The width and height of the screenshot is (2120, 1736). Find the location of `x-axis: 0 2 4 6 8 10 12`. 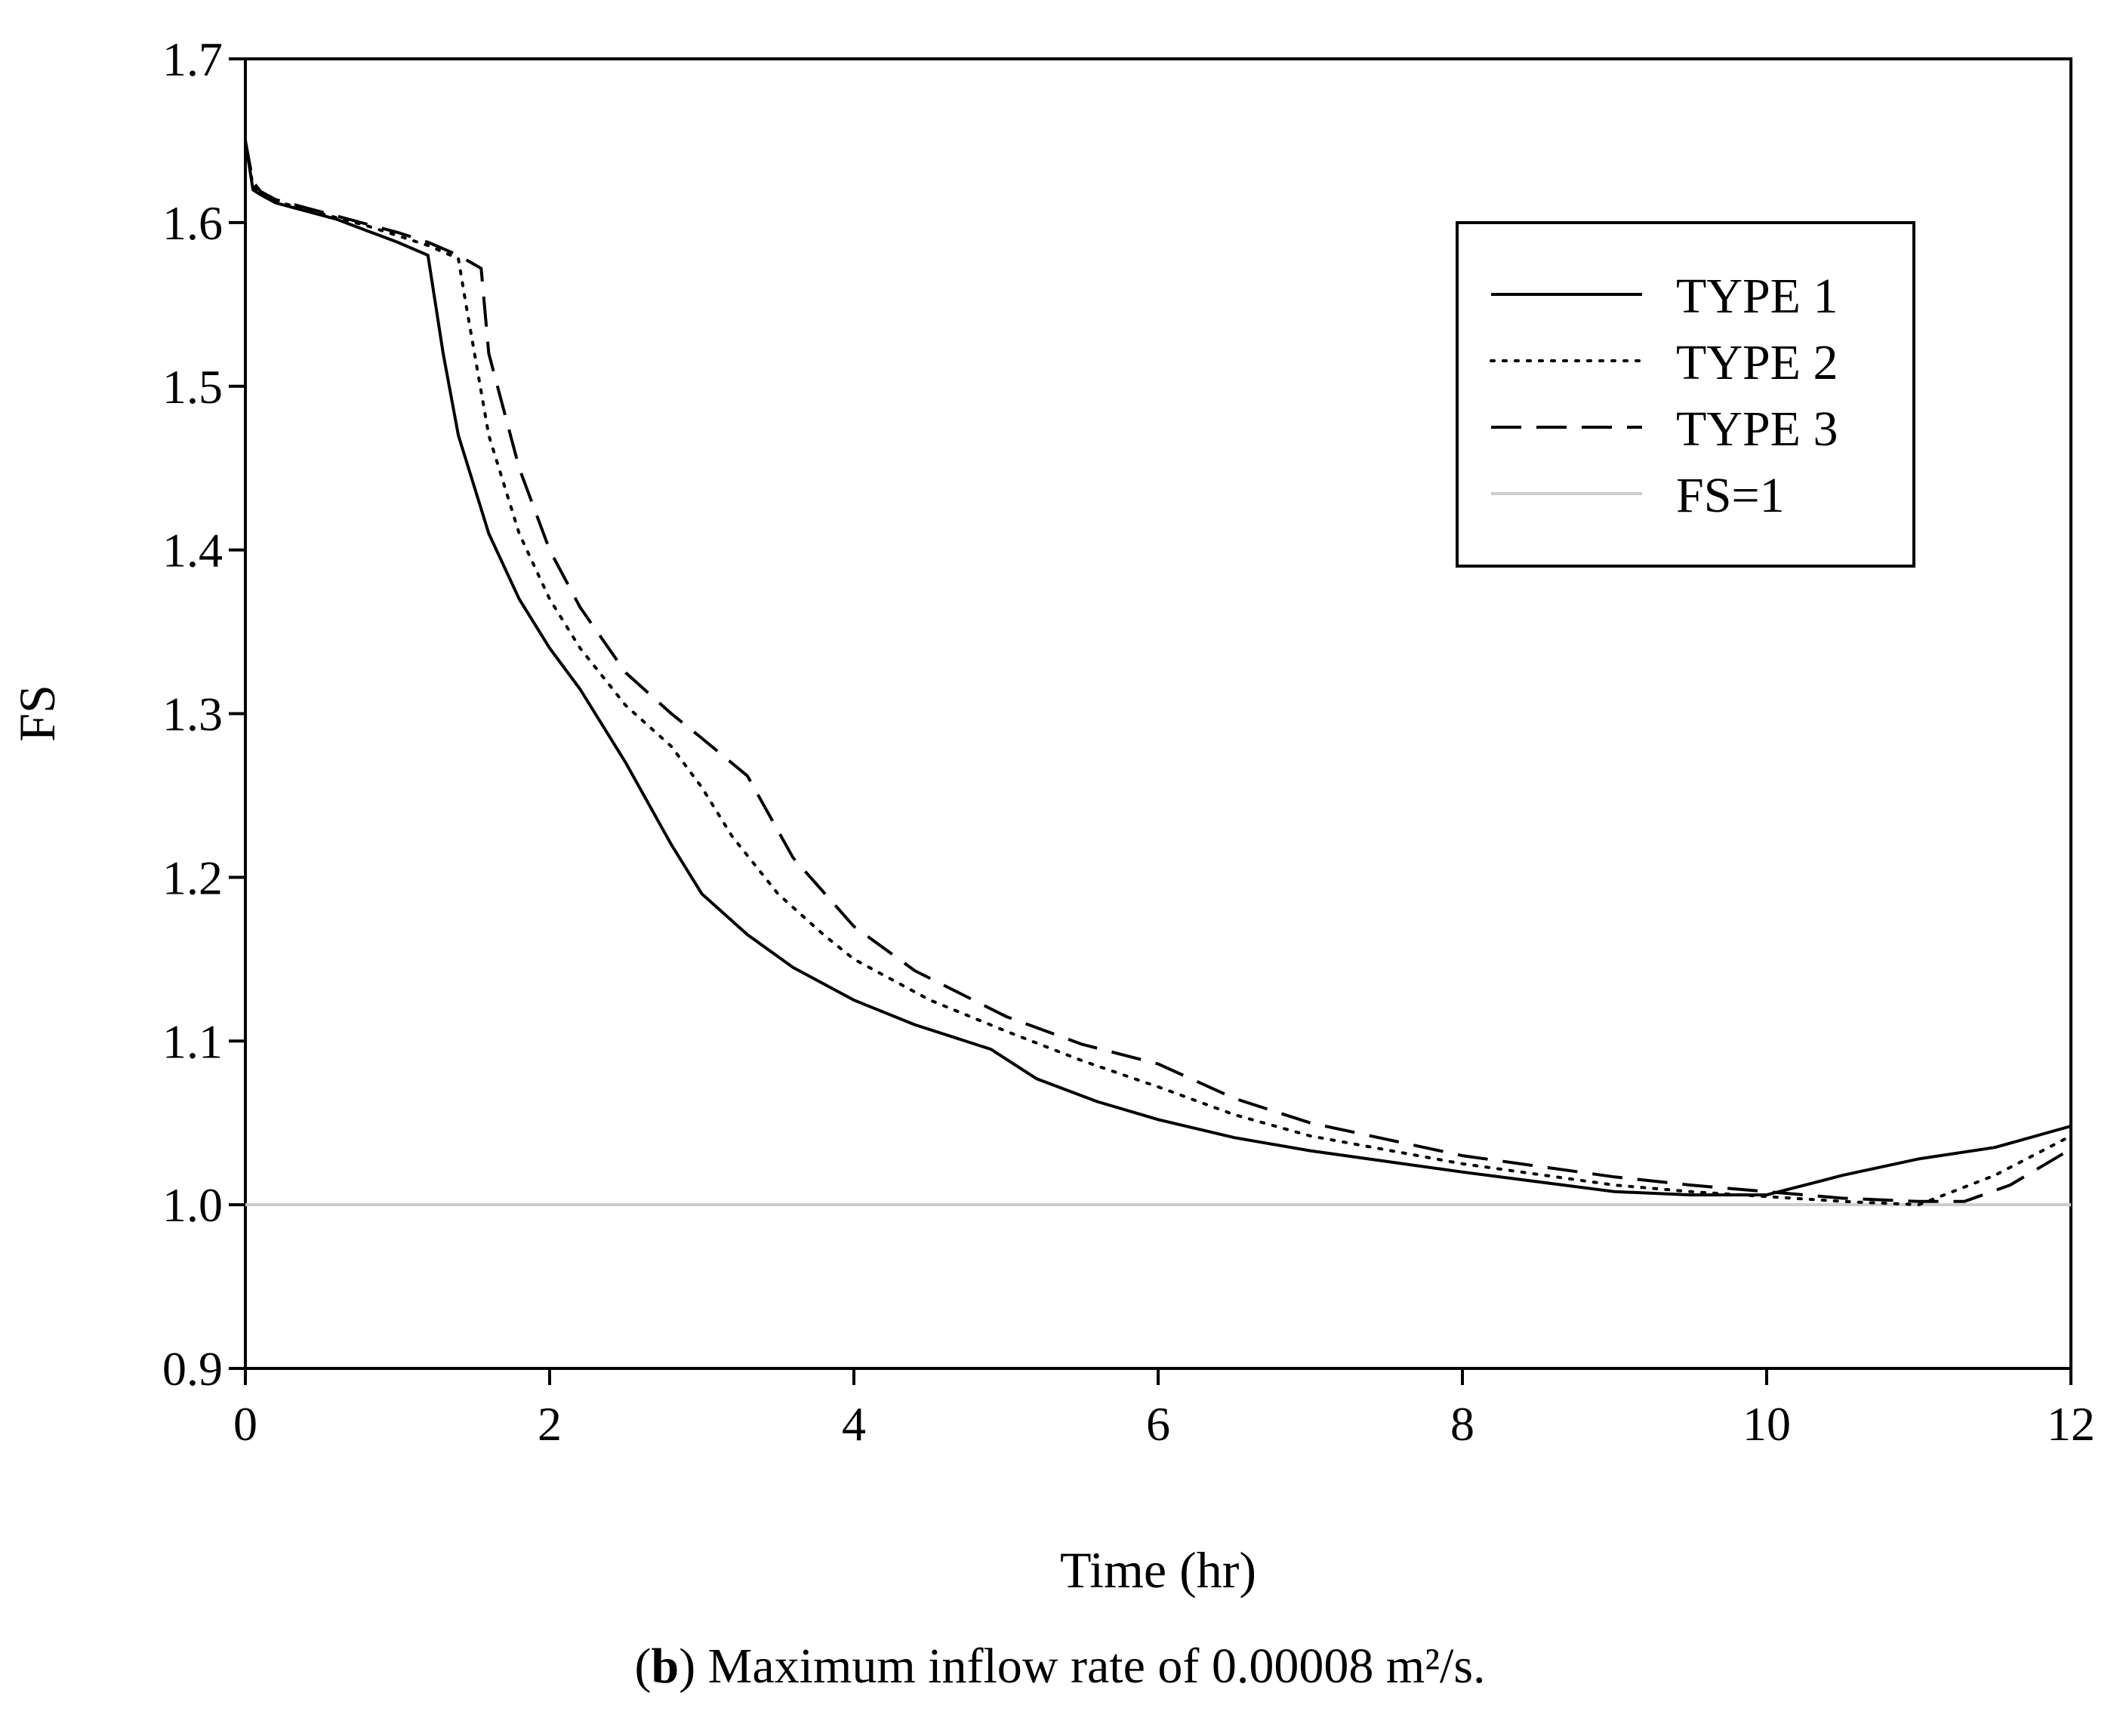

x-axis: 0 2 4 6 8 10 12 is located at coordinates (1164, 1410).